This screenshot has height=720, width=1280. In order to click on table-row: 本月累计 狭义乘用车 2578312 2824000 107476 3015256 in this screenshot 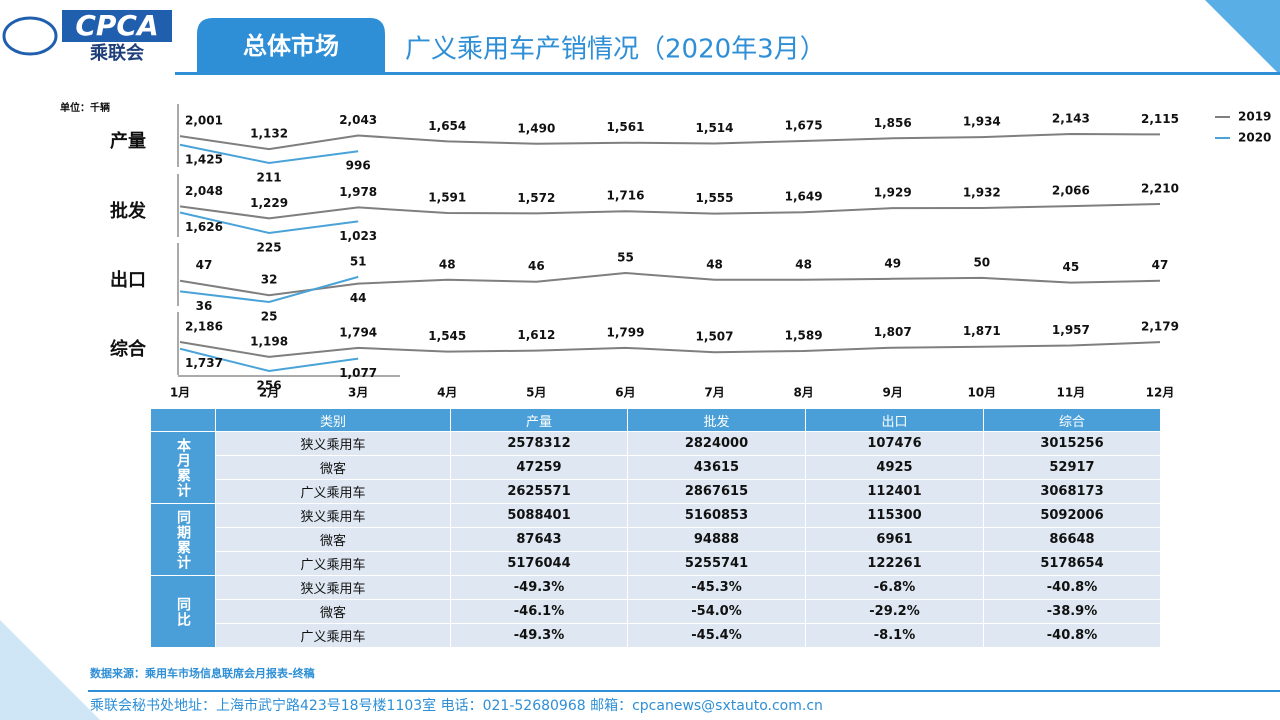, I will do `click(655, 467)`.